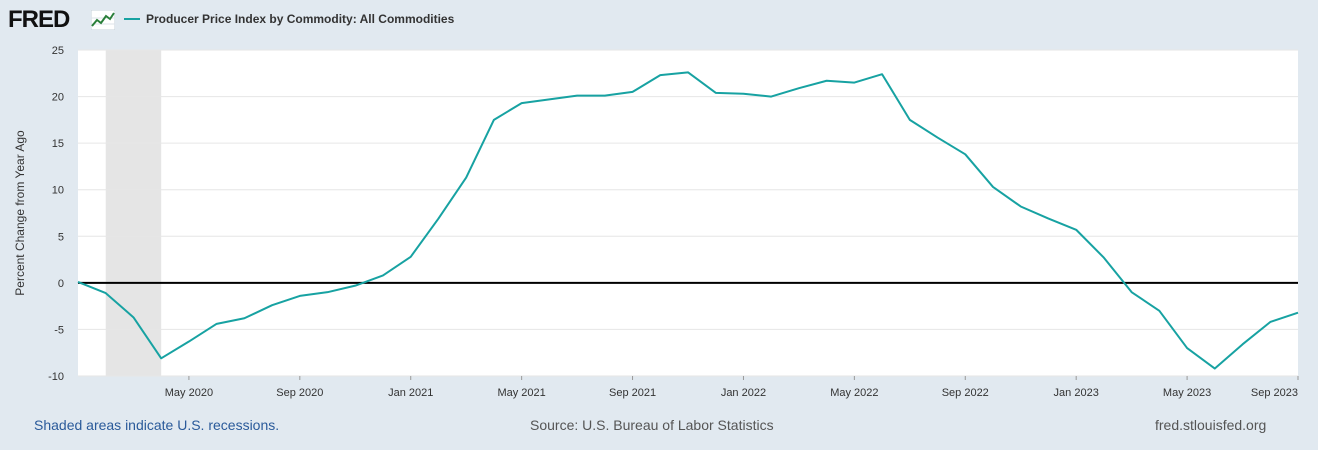 This screenshot has width=1318, height=450. What do you see at coordinates (652, 425) in the screenshot?
I see `source-note: Source: U.S. Bureau of Labor Statistics` at bounding box center [652, 425].